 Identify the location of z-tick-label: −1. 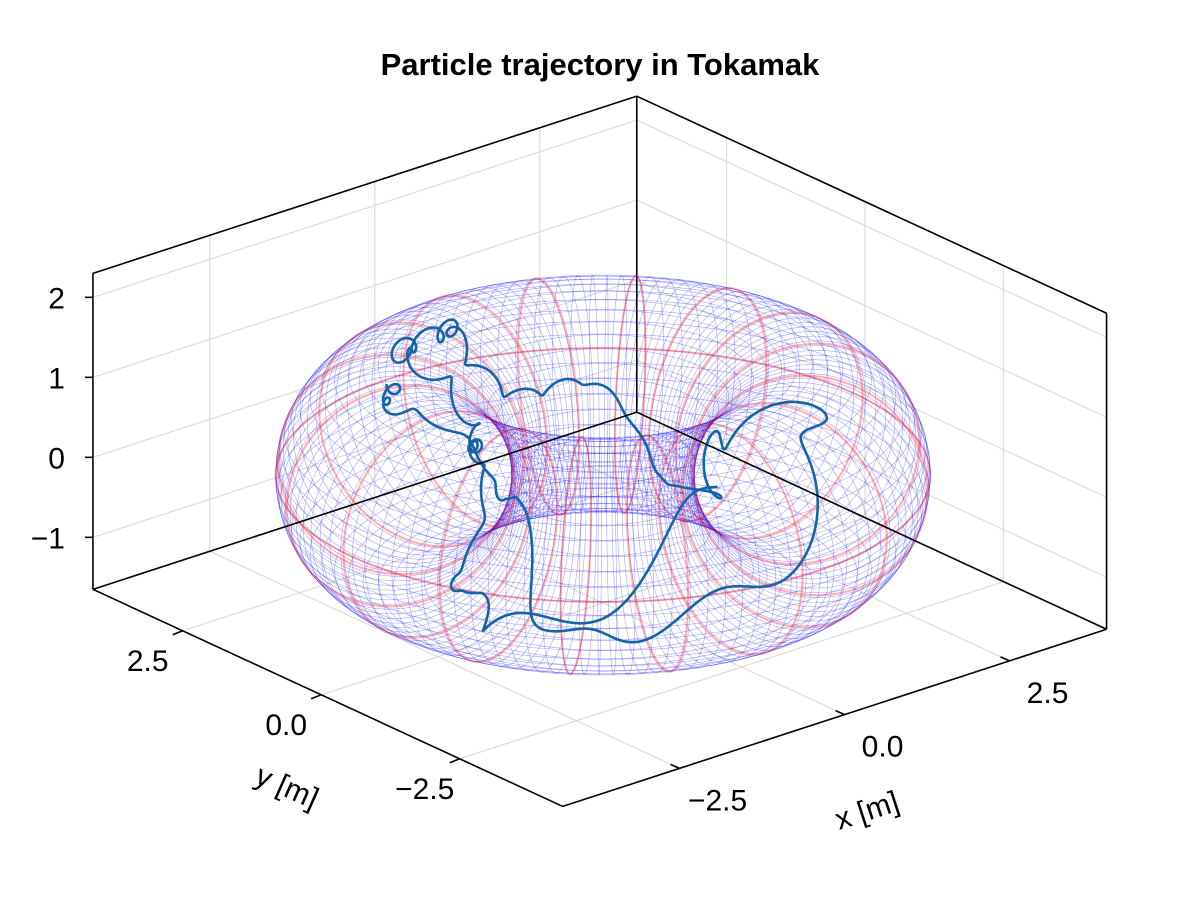
(48, 538).